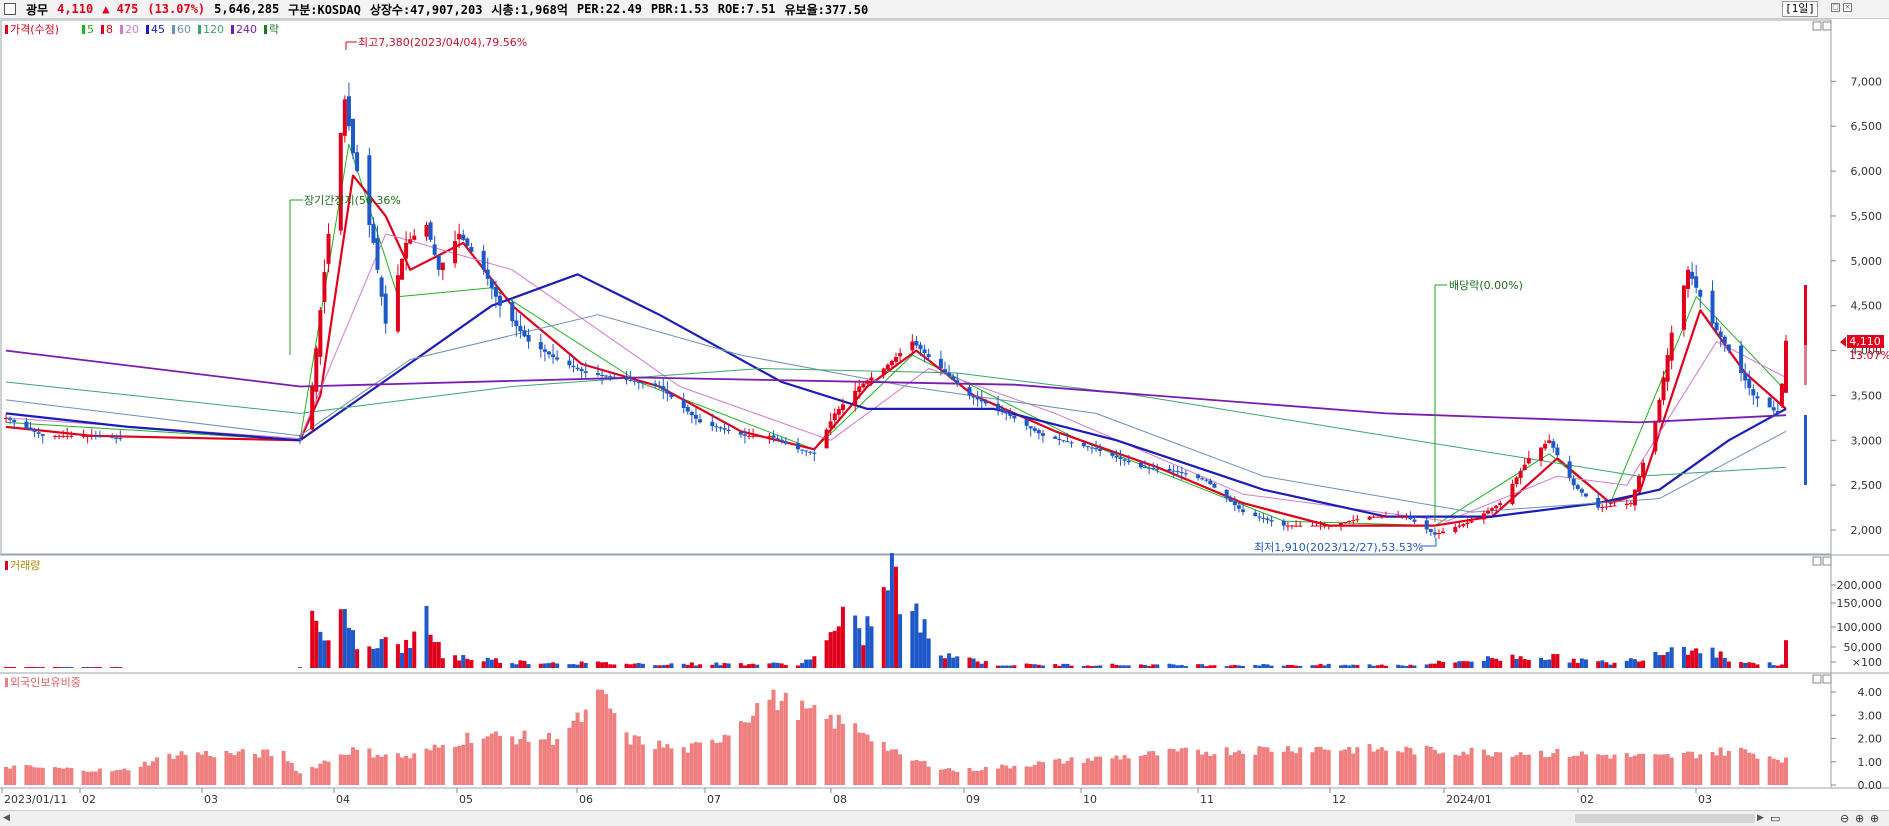 This screenshot has width=1889, height=826. I want to click on foreign-panel-close-icon, so click(1827, 679).